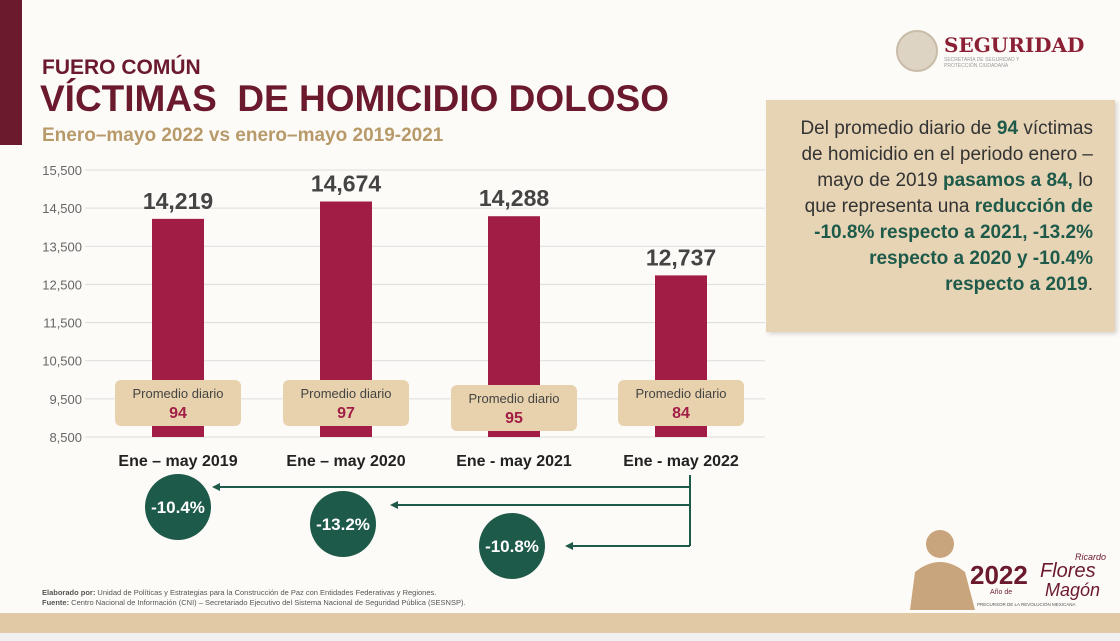  I want to click on summary-highlight: pasamos a 84,, so click(1008, 180).